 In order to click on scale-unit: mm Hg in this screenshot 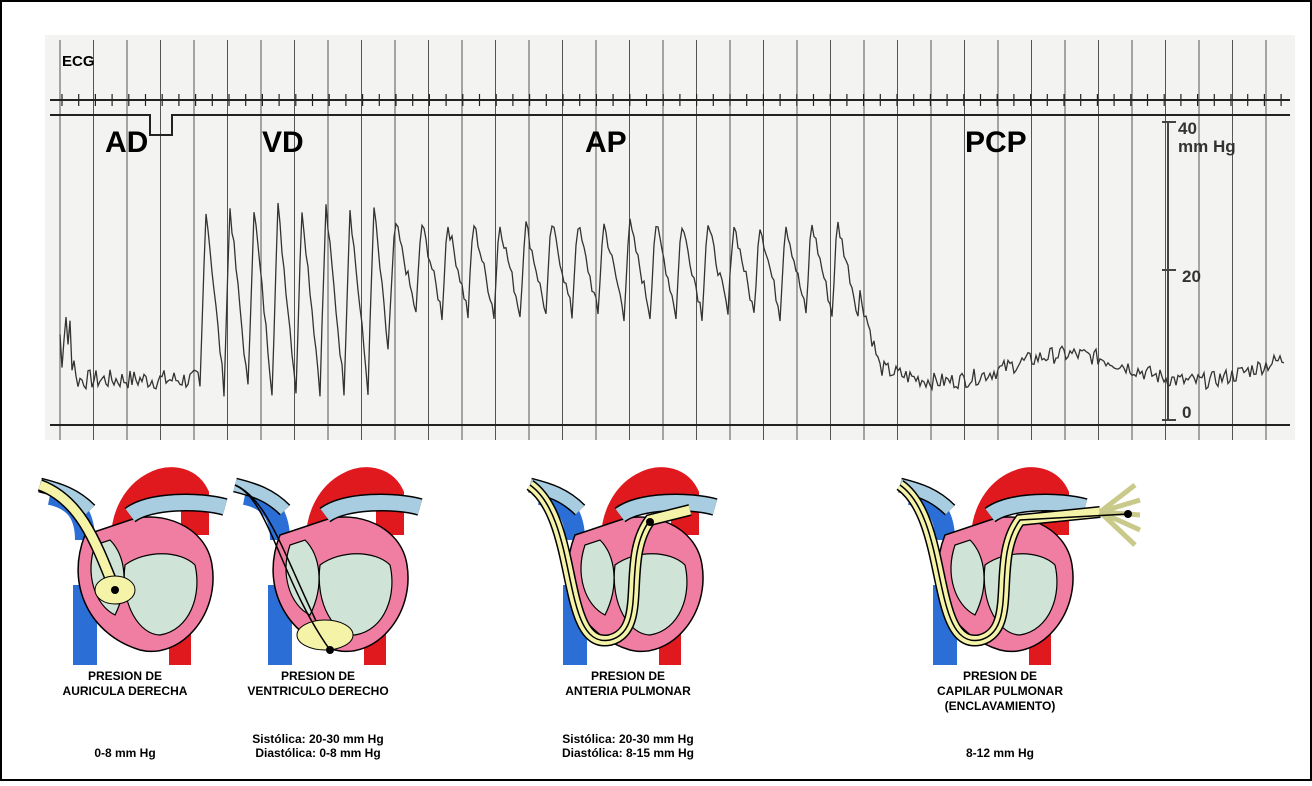, I will do `click(1207, 146)`.